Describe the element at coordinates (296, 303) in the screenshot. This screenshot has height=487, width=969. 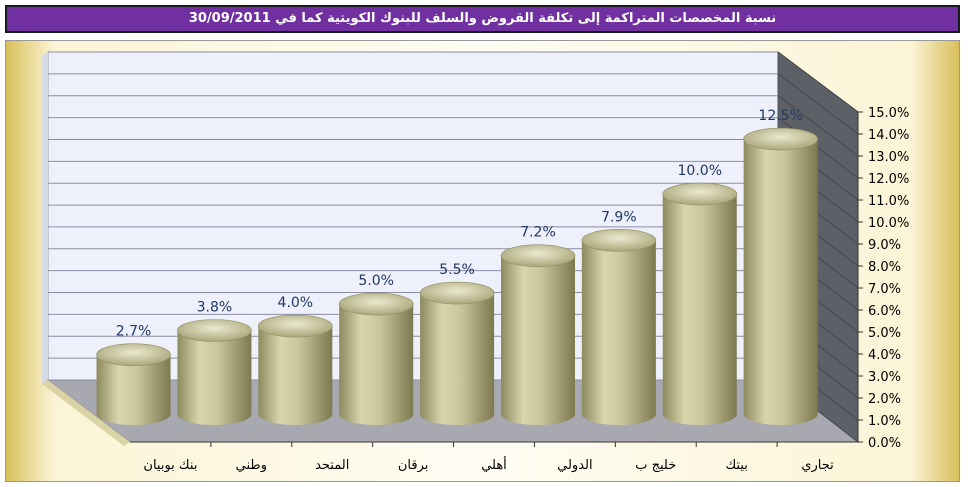
I see `data-label: 4.0%` at that location.